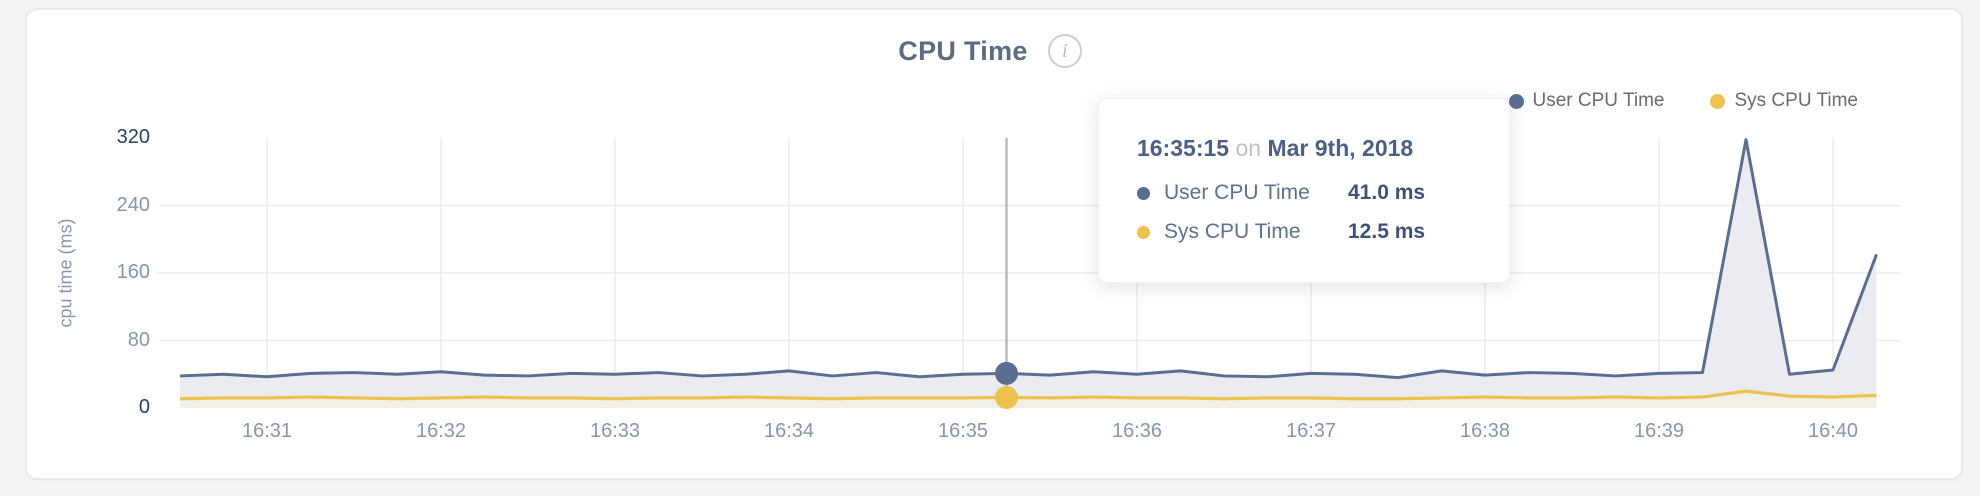 The height and width of the screenshot is (496, 1980). I want to click on hover-marker-sys, so click(1006, 397).